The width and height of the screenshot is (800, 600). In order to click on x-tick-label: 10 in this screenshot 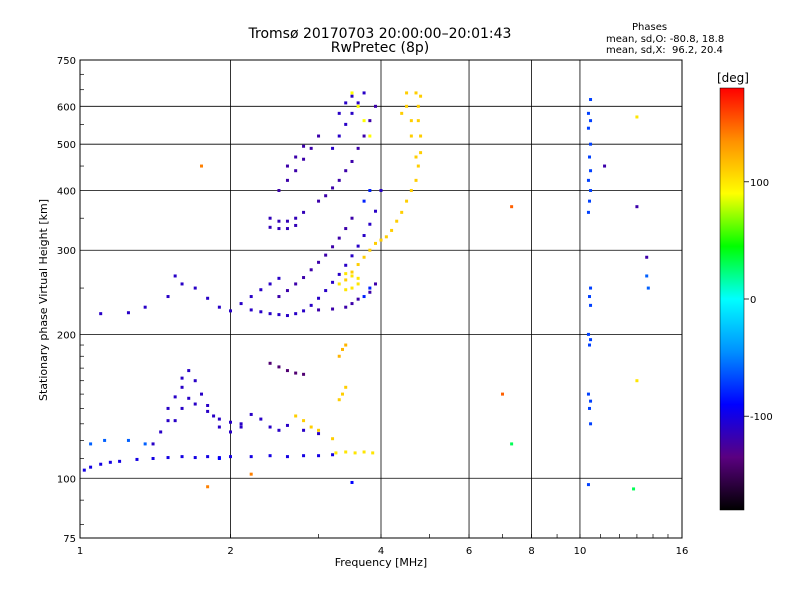, I will do `click(580, 551)`.